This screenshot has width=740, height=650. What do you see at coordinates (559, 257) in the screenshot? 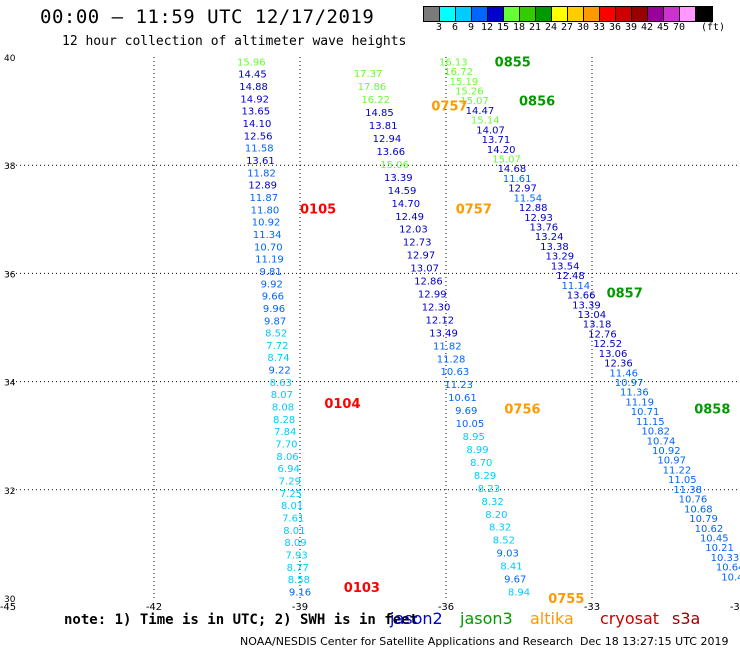
I see `wave-height-label: 13.29` at bounding box center [559, 257].